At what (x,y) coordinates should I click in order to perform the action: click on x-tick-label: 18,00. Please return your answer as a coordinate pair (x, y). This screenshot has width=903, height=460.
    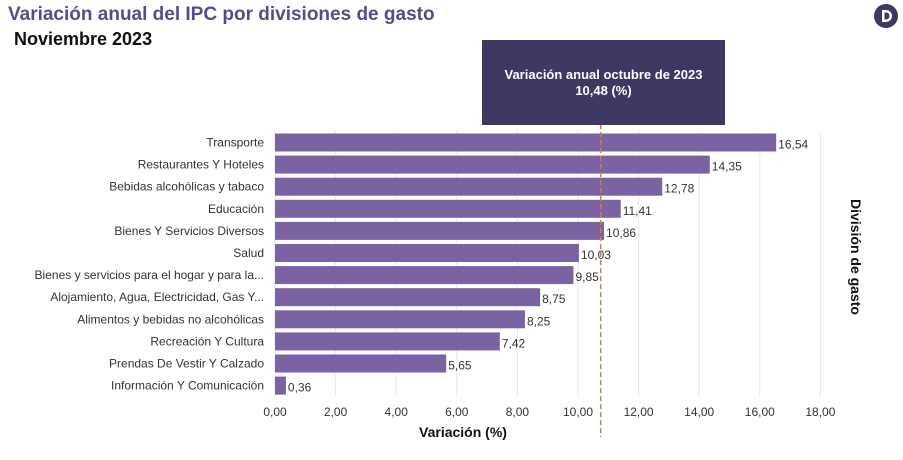
    Looking at the image, I should click on (820, 412).